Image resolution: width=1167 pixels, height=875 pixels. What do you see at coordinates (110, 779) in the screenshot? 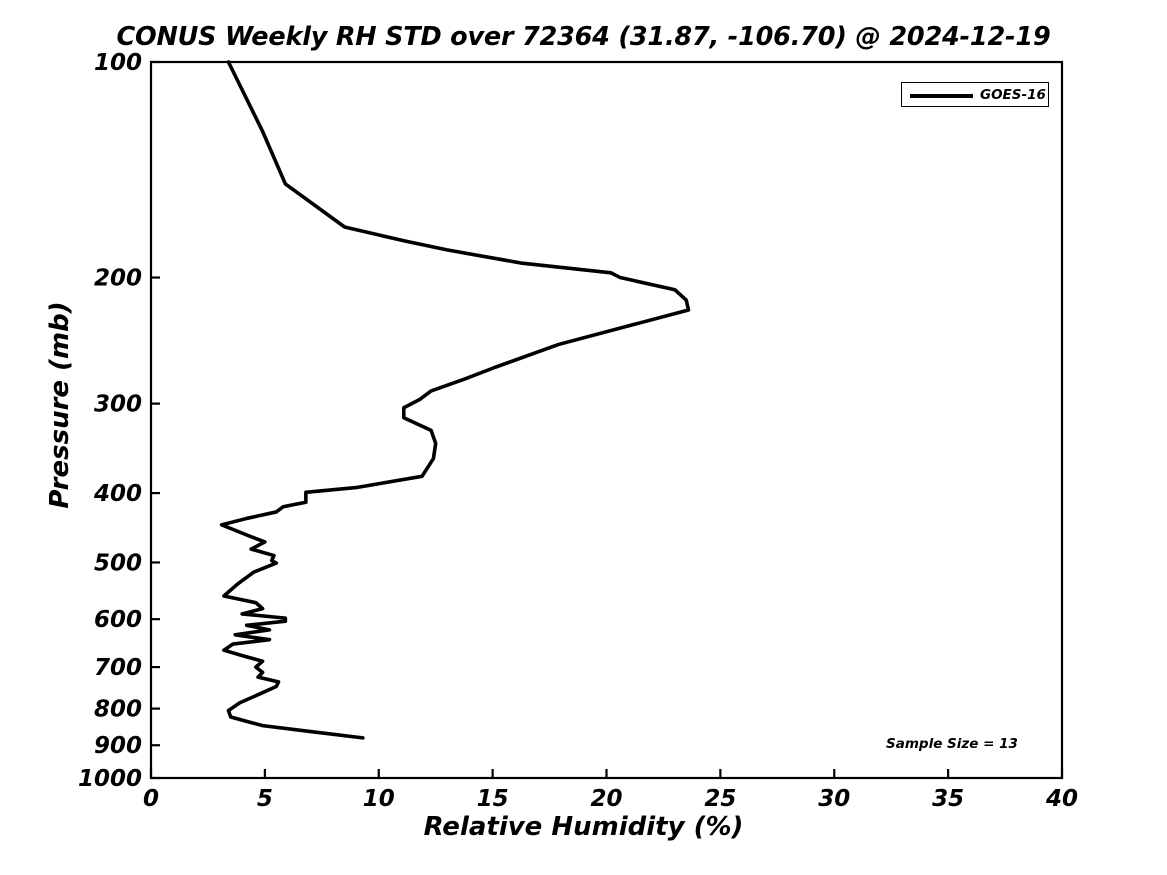
I see `y-tick-label: 1000` at bounding box center [110, 779].